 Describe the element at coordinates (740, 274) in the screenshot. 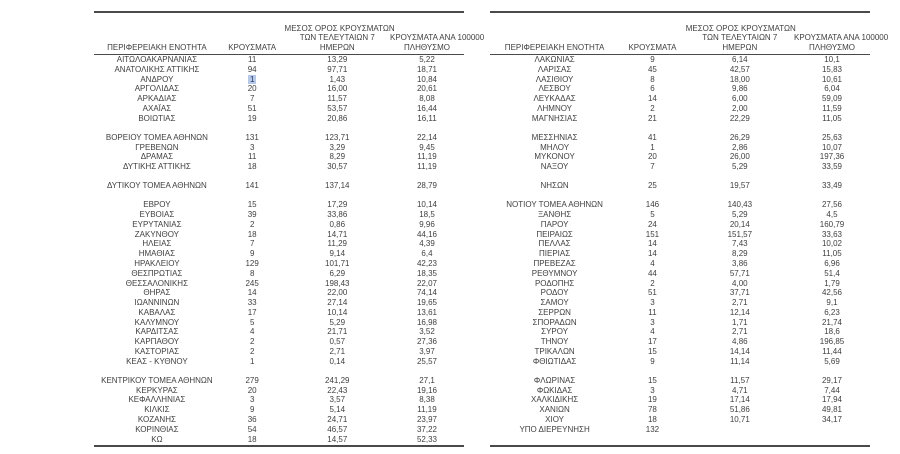

I see `avg7-cell: 57,71` at that location.